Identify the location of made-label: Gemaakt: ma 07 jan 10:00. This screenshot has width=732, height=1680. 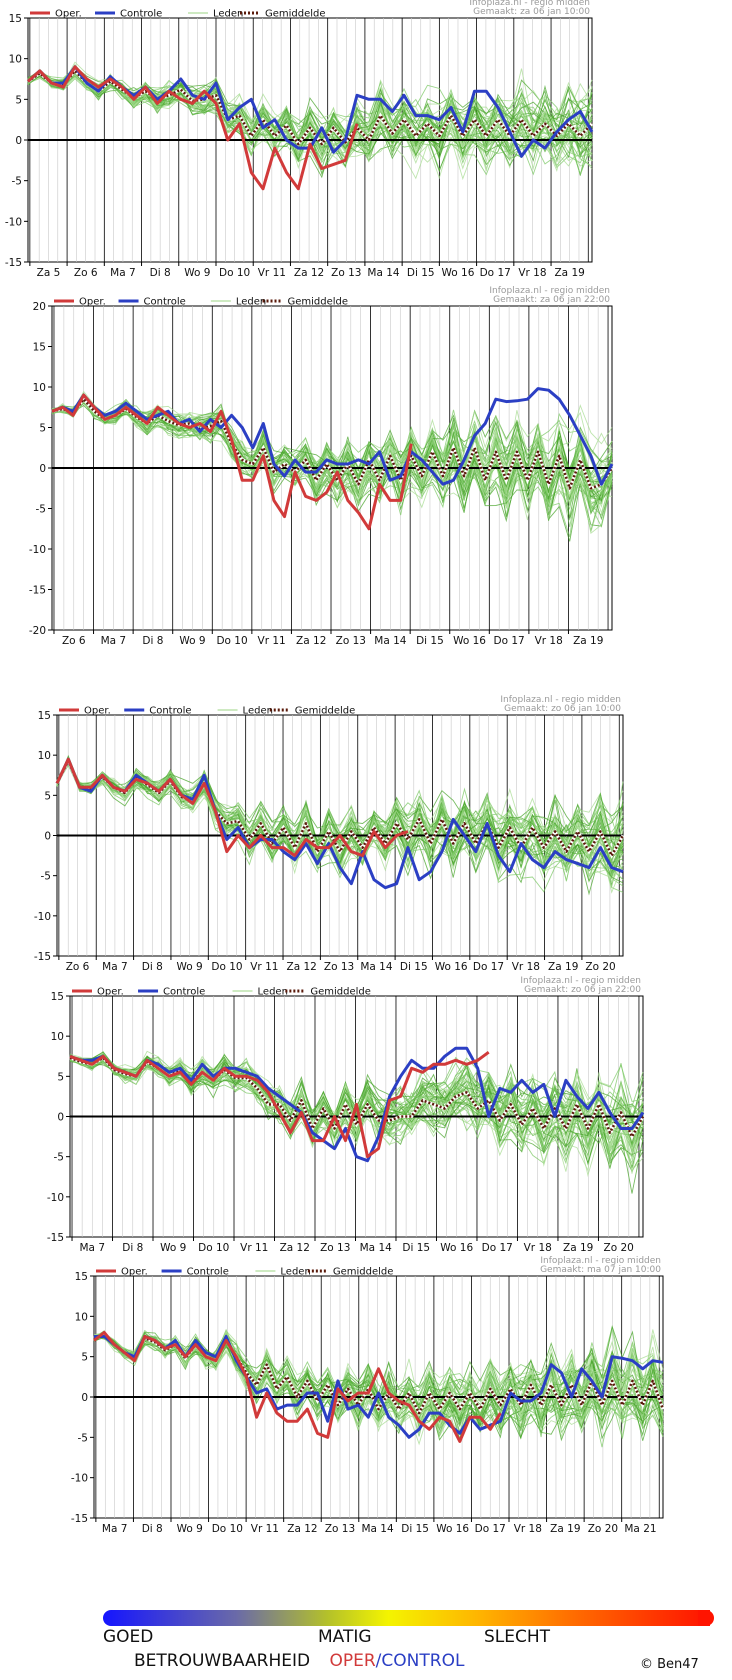
(600, 1270).